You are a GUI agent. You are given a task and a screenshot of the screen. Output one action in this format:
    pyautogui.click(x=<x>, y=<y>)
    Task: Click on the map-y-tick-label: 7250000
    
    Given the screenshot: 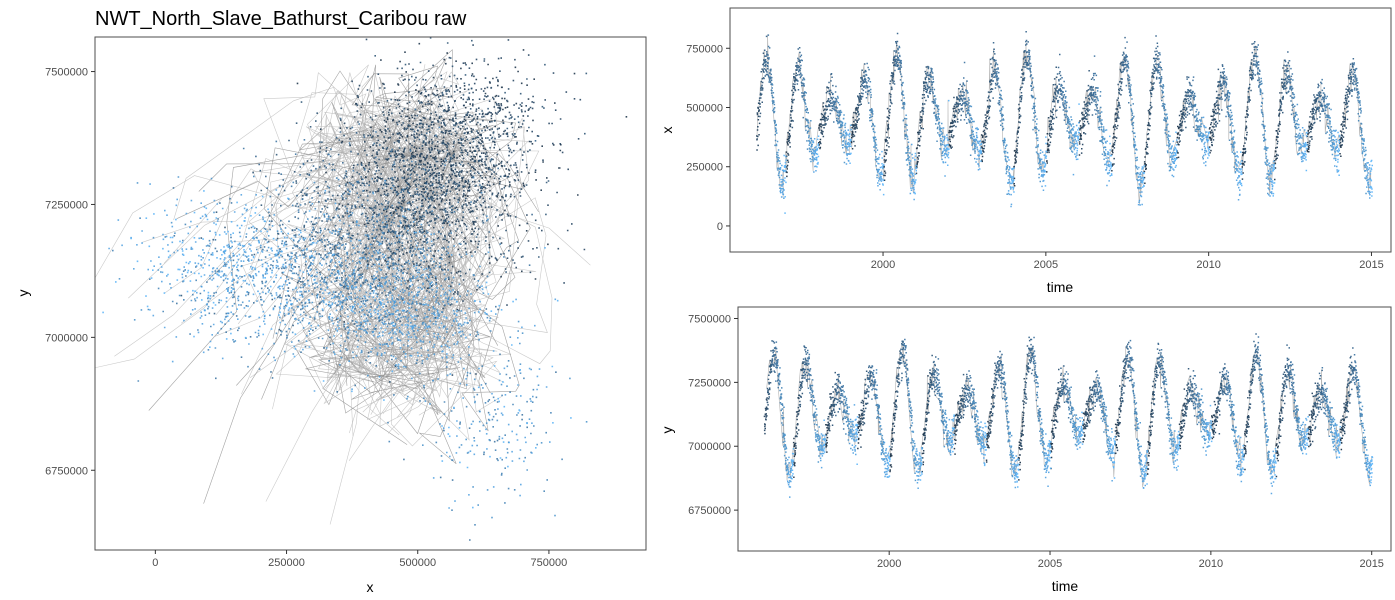 What is the action you would take?
    pyautogui.click(x=66, y=205)
    